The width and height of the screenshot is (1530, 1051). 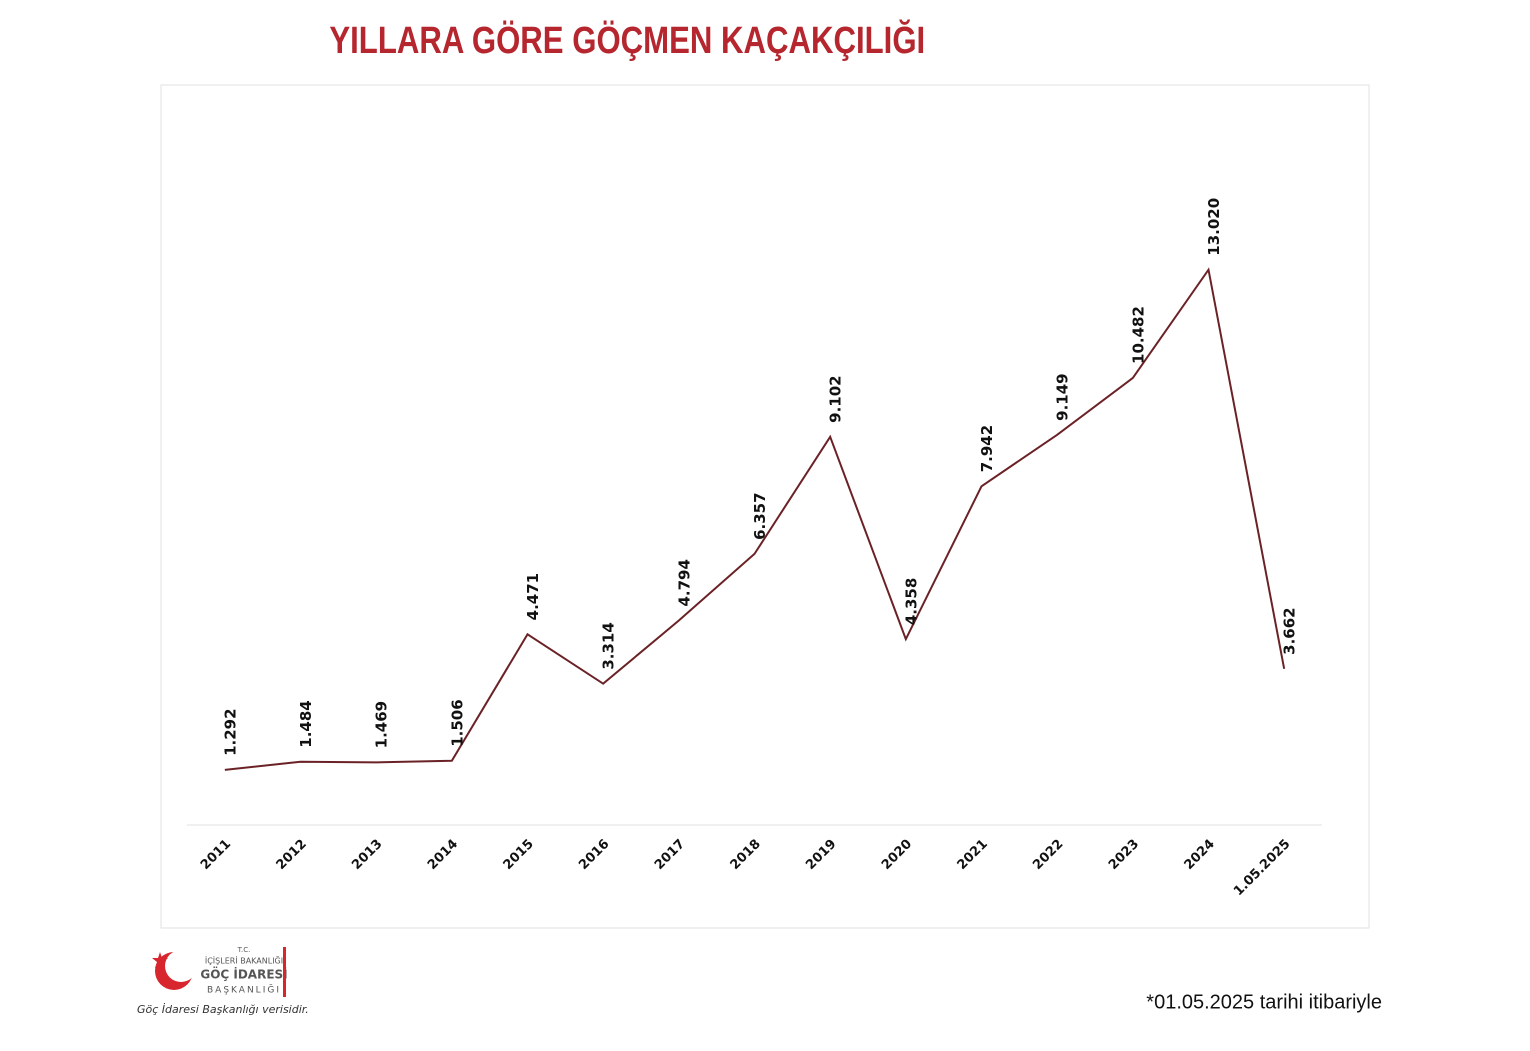 I want to click on data-label: 1.506, so click(x=457, y=722).